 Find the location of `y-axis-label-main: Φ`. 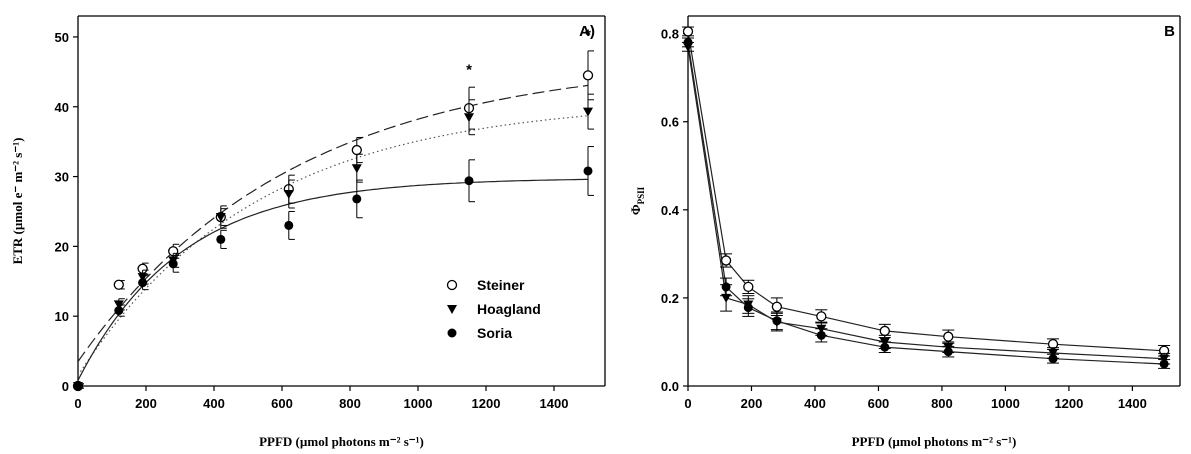

y-axis-label-main: Φ is located at coordinates (635, 209).